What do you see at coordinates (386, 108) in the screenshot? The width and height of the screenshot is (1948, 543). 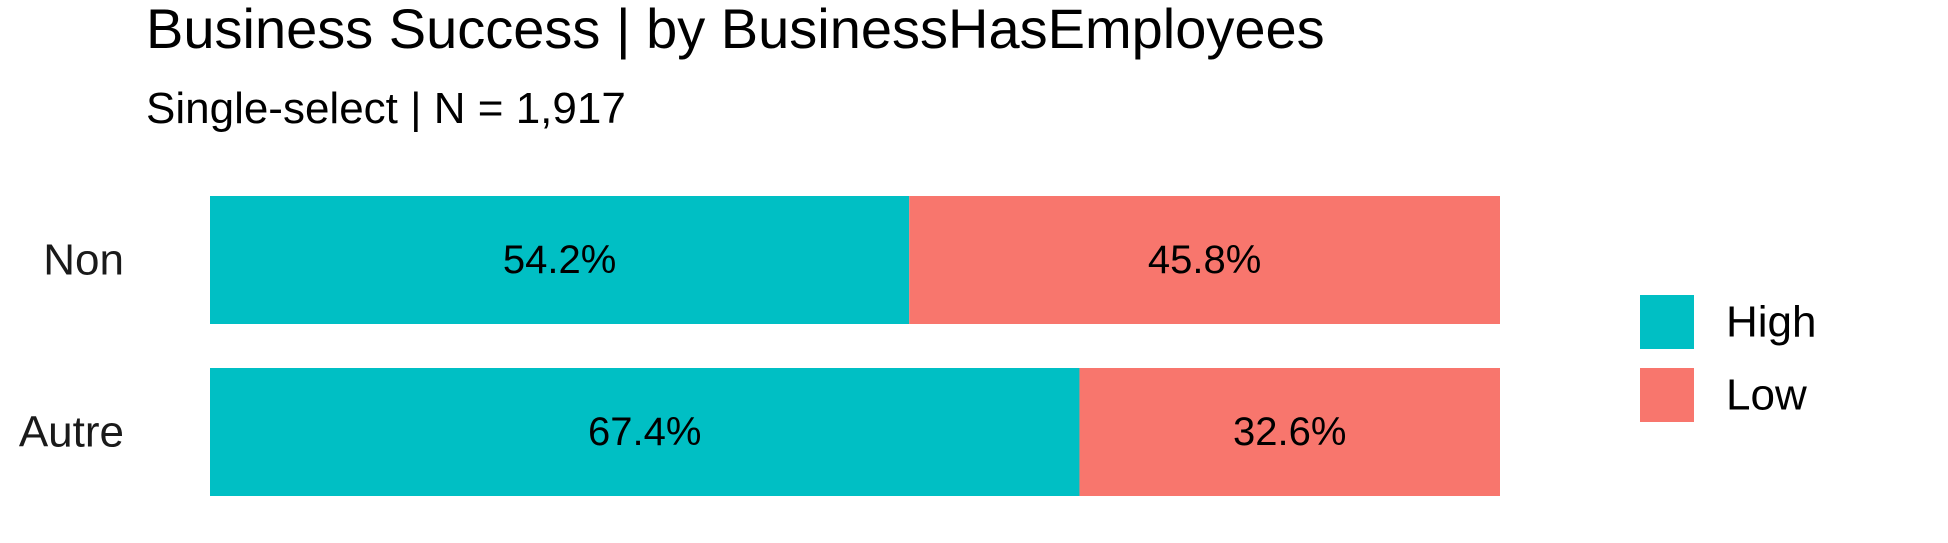 I see `chart-subtitle: Single-select | N = 1,917` at bounding box center [386, 108].